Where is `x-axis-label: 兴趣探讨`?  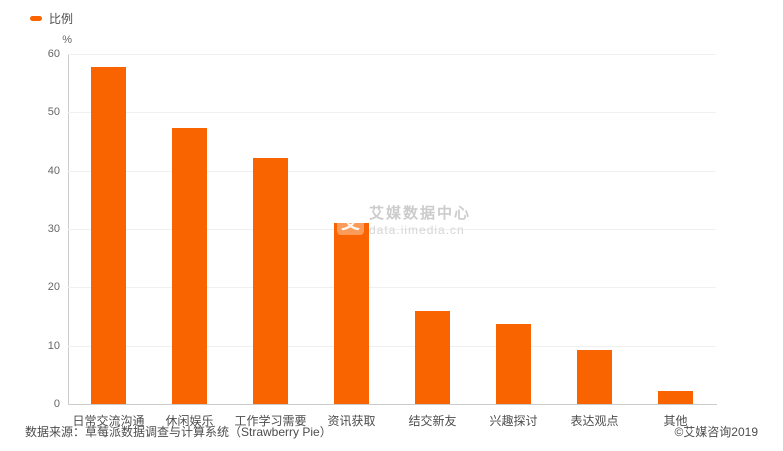
x-axis-label: 兴趣探讨 is located at coordinates (513, 421).